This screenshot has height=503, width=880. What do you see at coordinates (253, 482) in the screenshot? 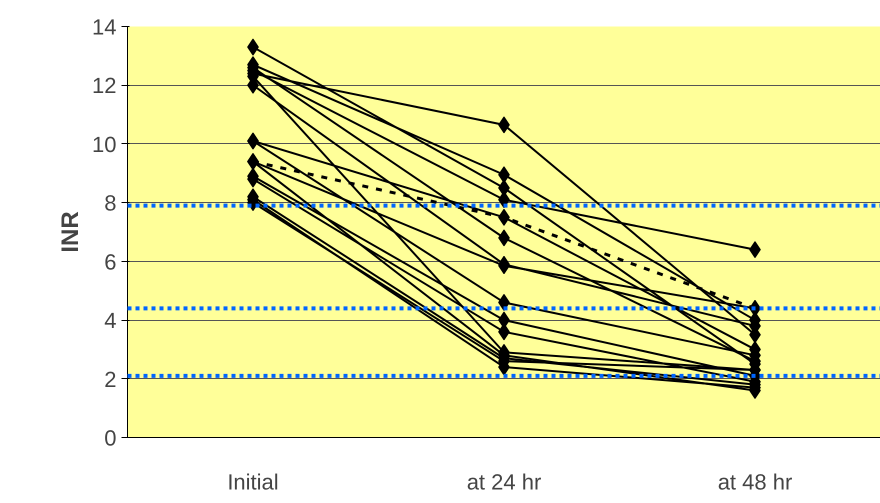
I see `x-tick-label: Initial` at bounding box center [253, 482].